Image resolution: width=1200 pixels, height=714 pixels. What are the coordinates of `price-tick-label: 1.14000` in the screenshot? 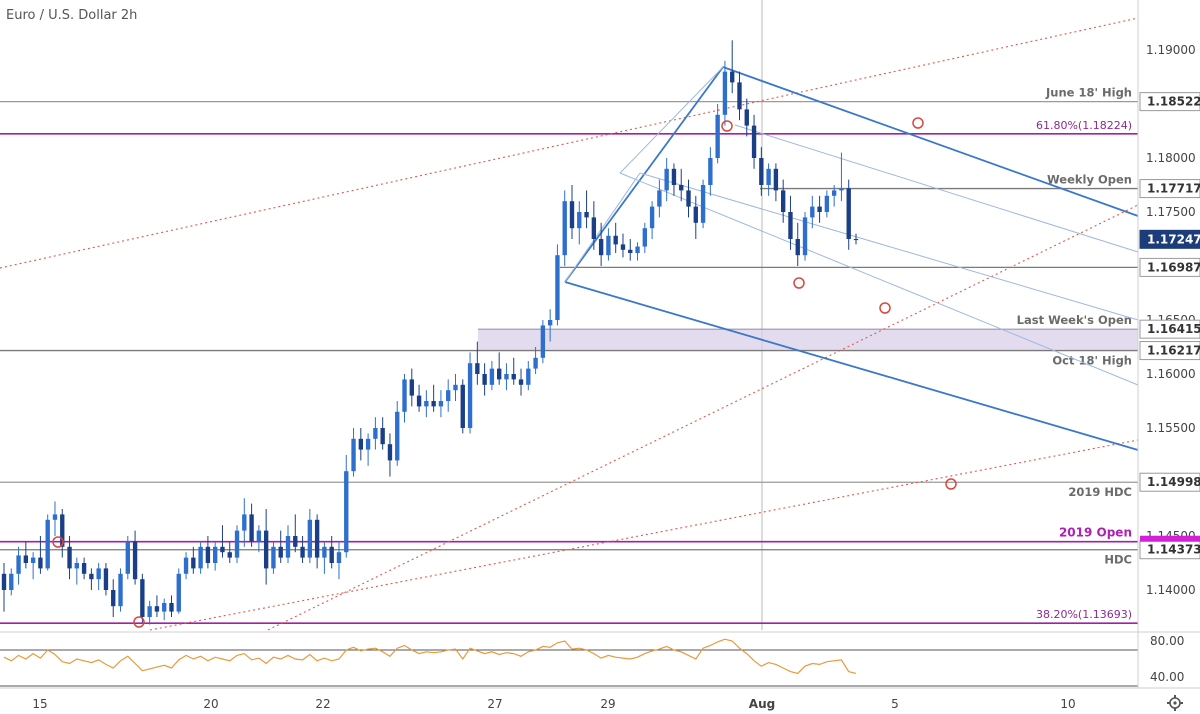 It's located at (1171, 590).